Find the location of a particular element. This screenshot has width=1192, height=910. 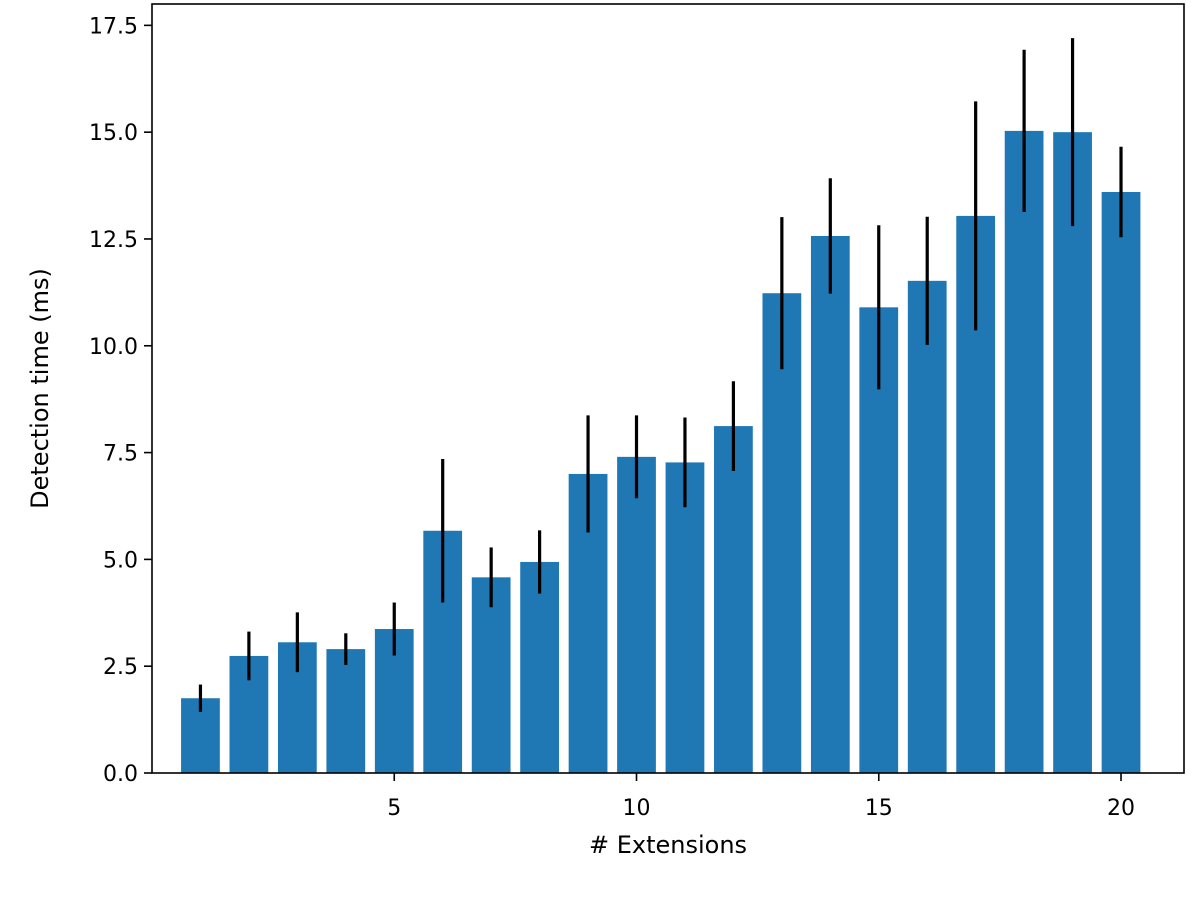

y-tick-label: 5.0 is located at coordinates (120, 560).